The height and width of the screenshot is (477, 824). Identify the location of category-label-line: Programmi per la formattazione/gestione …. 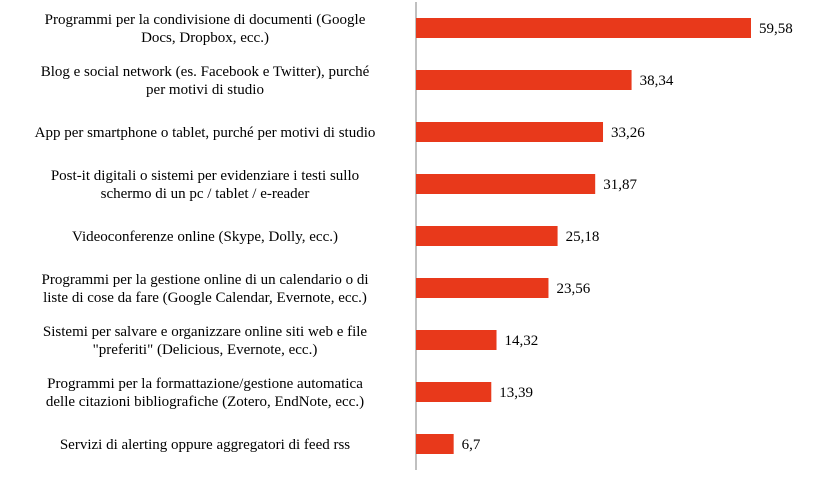
(205, 384).